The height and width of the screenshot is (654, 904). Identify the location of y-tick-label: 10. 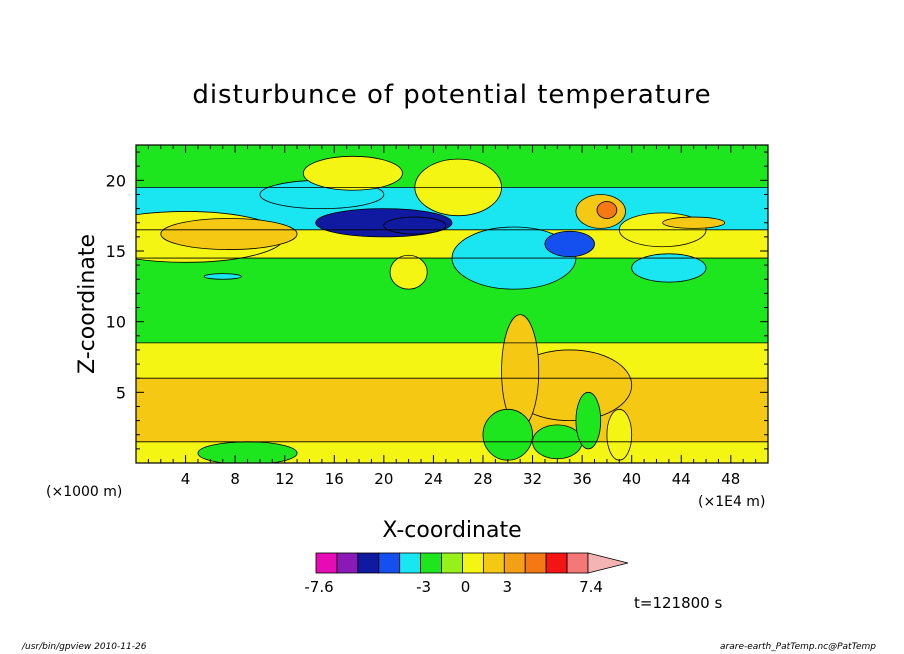
(116, 322).